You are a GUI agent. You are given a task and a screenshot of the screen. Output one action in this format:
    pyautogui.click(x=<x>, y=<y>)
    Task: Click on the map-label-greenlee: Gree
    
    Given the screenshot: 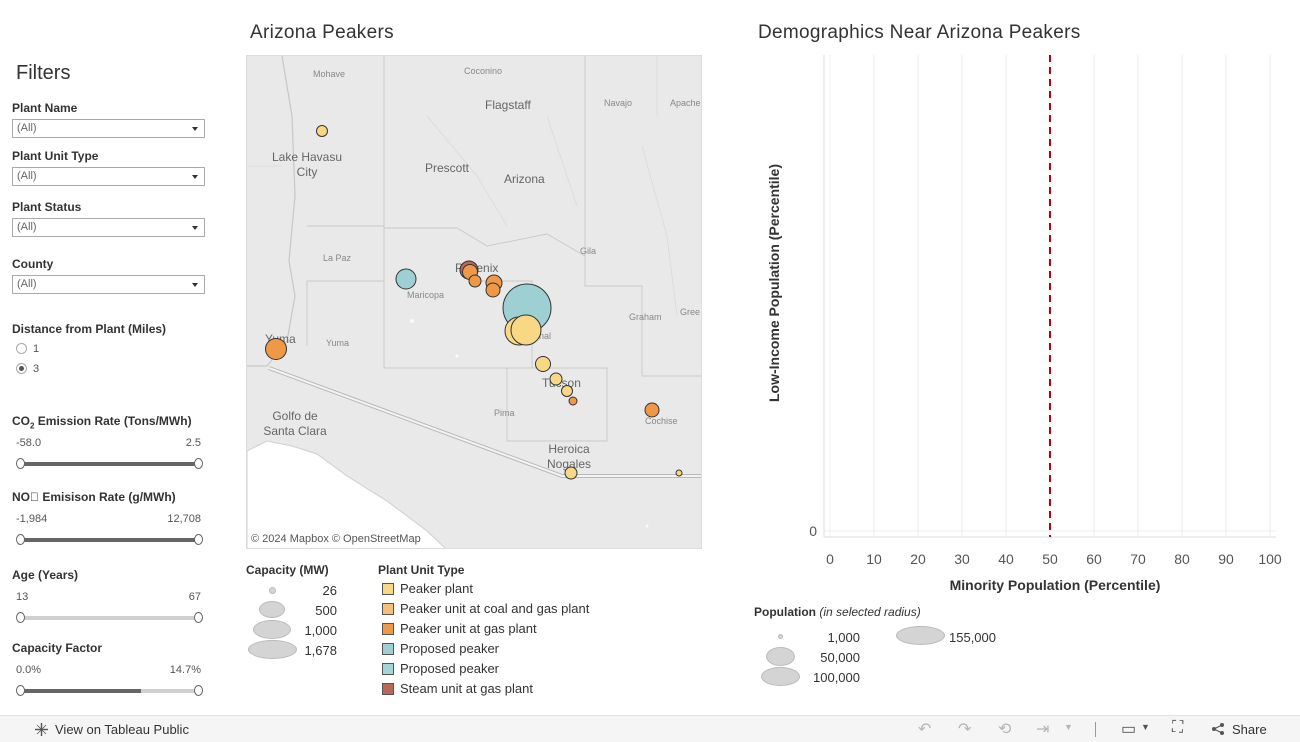 What is the action you would take?
    pyautogui.click(x=690, y=312)
    